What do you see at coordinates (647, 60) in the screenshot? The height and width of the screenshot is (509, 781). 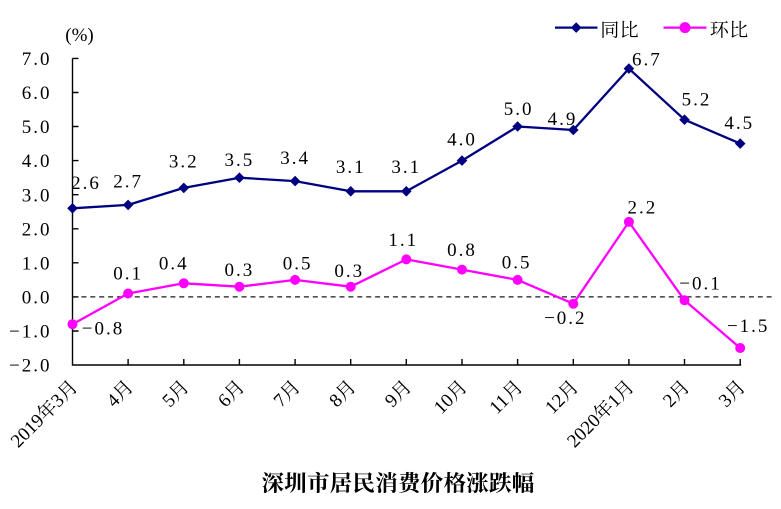 I see `svg-text: 6.7` at bounding box center [647, 60].